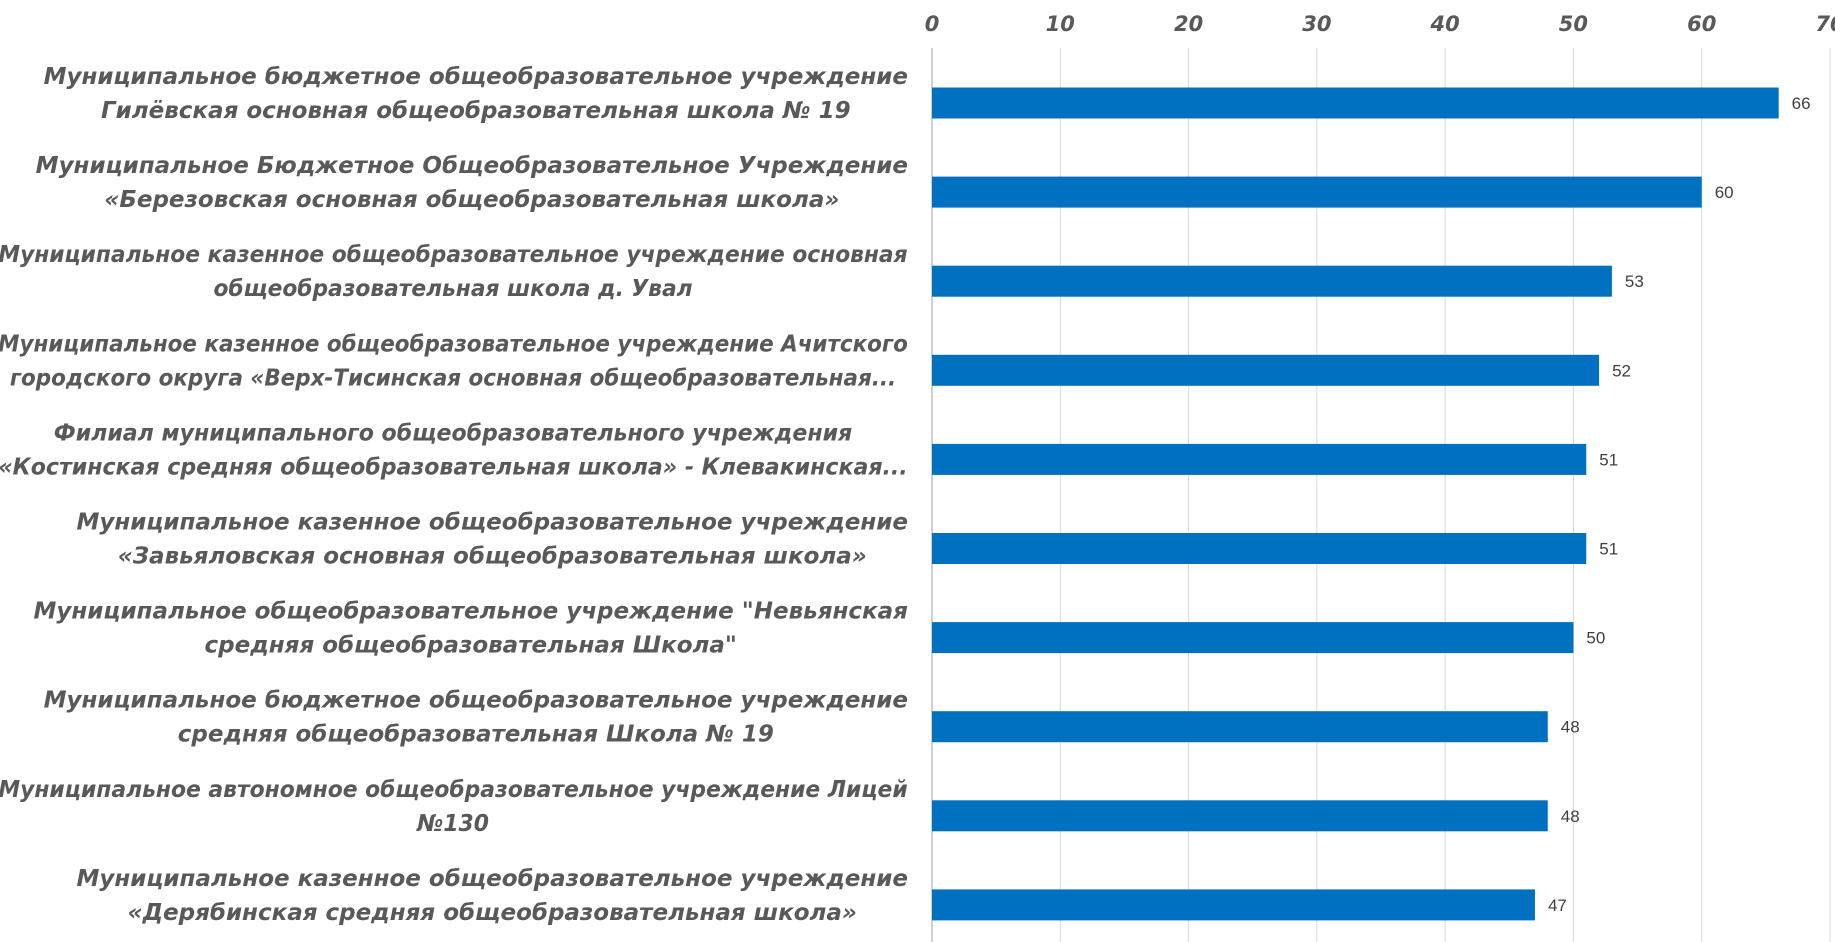 This screenshot has width=1835, height=942. What do you see at coordinates (1595, 638) in the screenshot?
I see `data-label: 50` at bounding box center [1595, 638].